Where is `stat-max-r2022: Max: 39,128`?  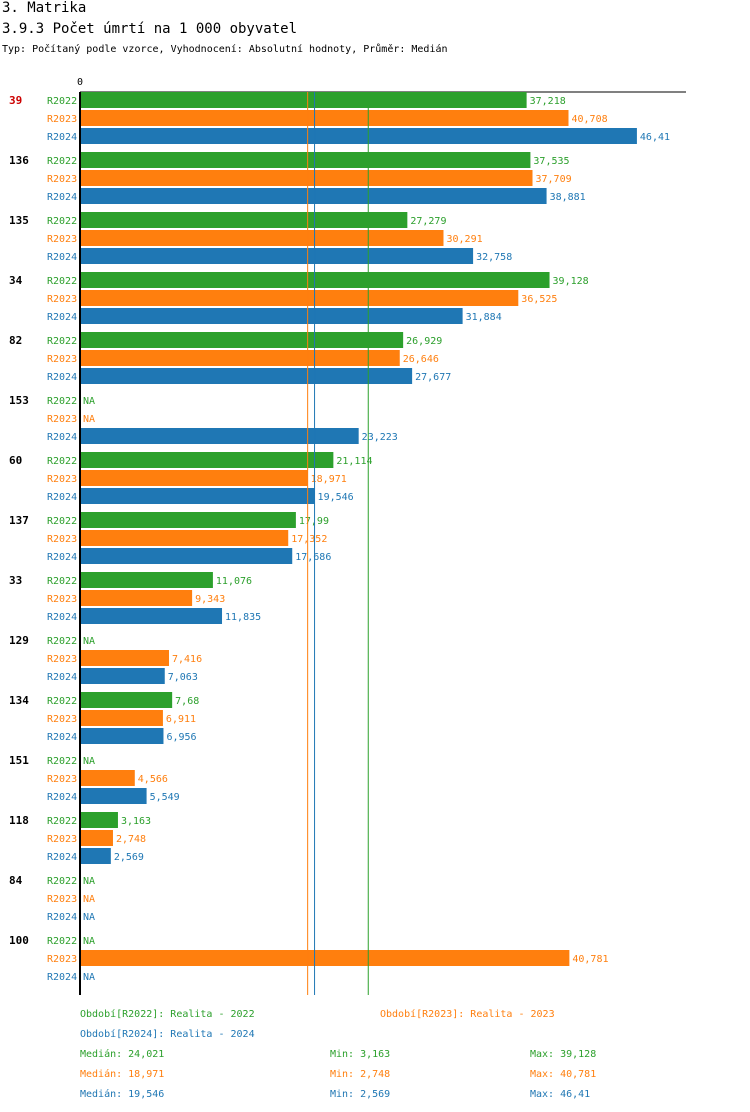
stat-max-r2022: Max: 39,128 is located at coordinates (563, 1054).